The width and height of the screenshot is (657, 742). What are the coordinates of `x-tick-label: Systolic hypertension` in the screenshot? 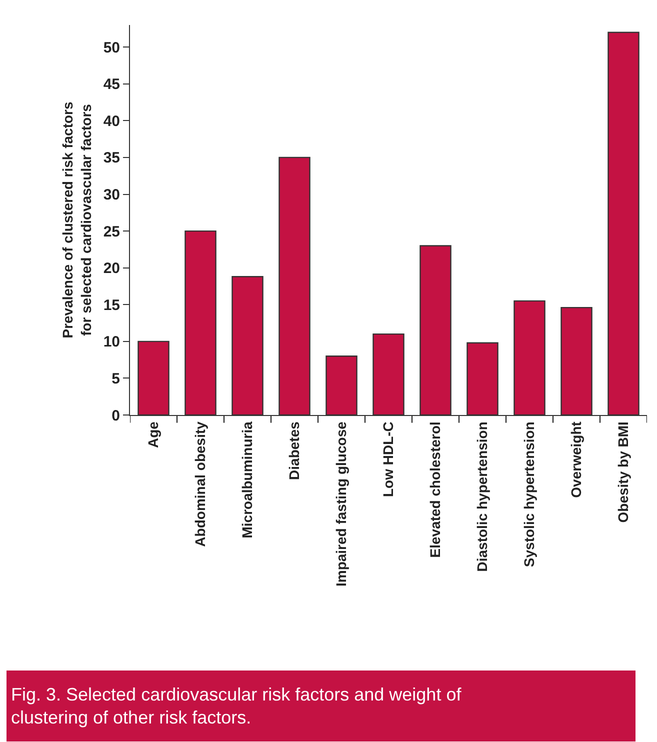 It's located at (529, 495).